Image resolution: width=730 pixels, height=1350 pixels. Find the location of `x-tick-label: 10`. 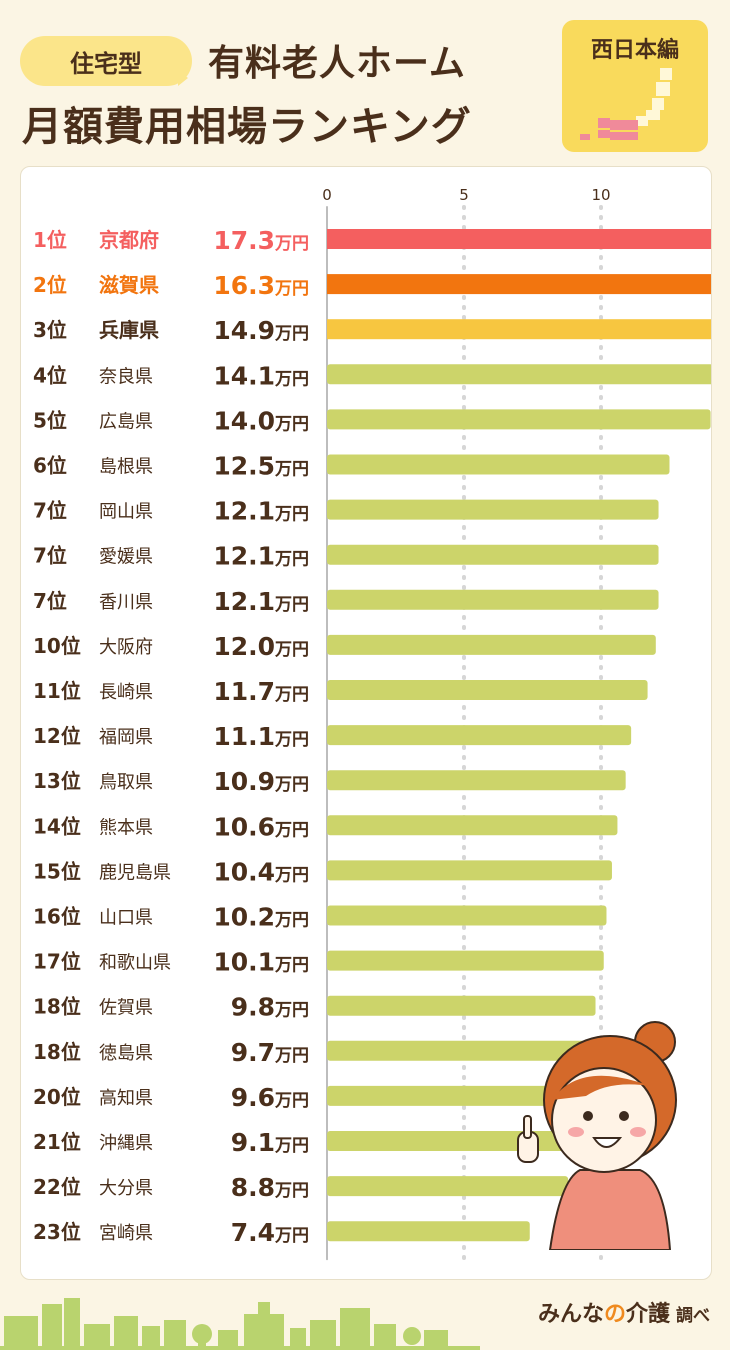

x-tick-label: 10 is located at coordinates (600, 195).